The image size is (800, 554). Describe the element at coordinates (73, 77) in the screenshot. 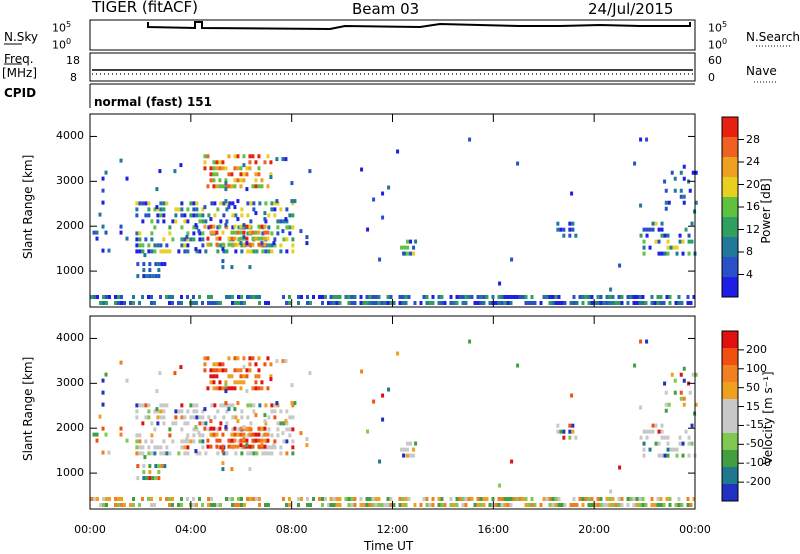

I see `freq-tick-bottom: 8` at that location.